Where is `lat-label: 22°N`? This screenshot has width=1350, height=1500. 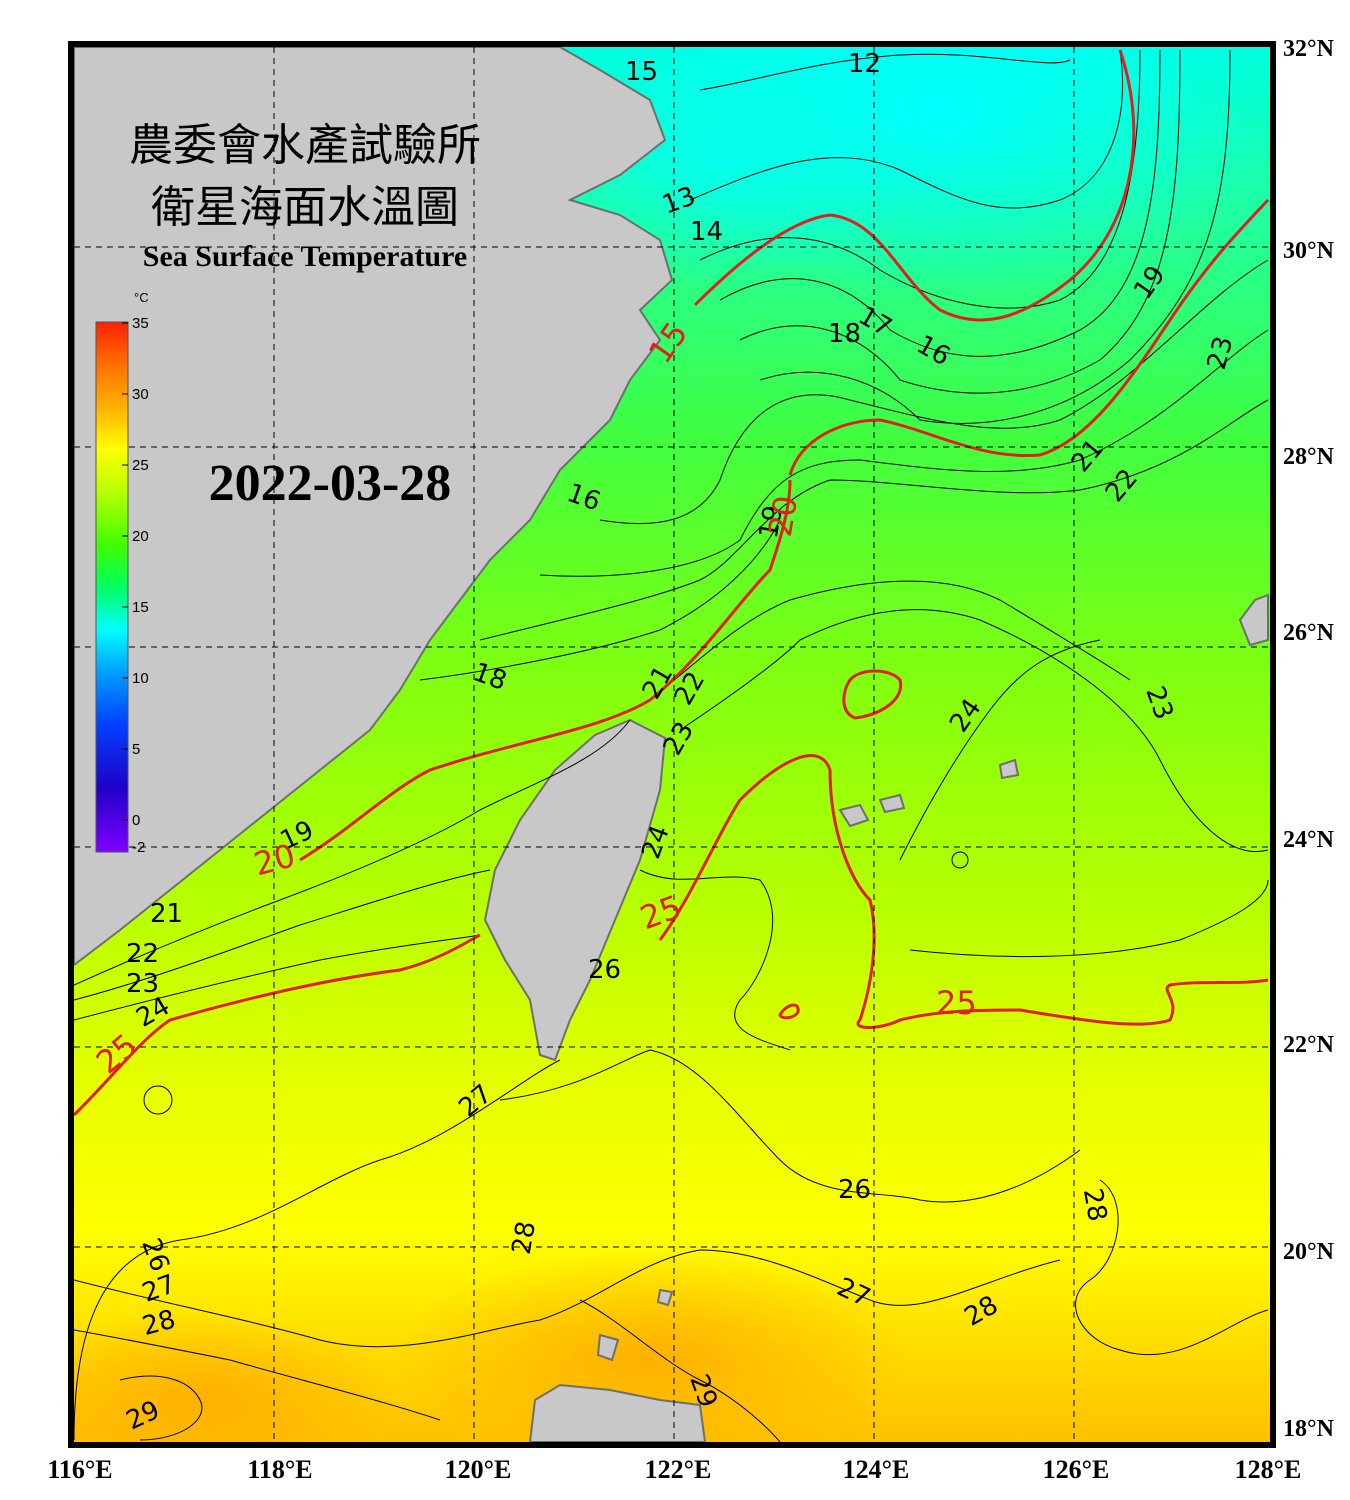 lat-label: 22°N is located at coordinates (1309, 1045).